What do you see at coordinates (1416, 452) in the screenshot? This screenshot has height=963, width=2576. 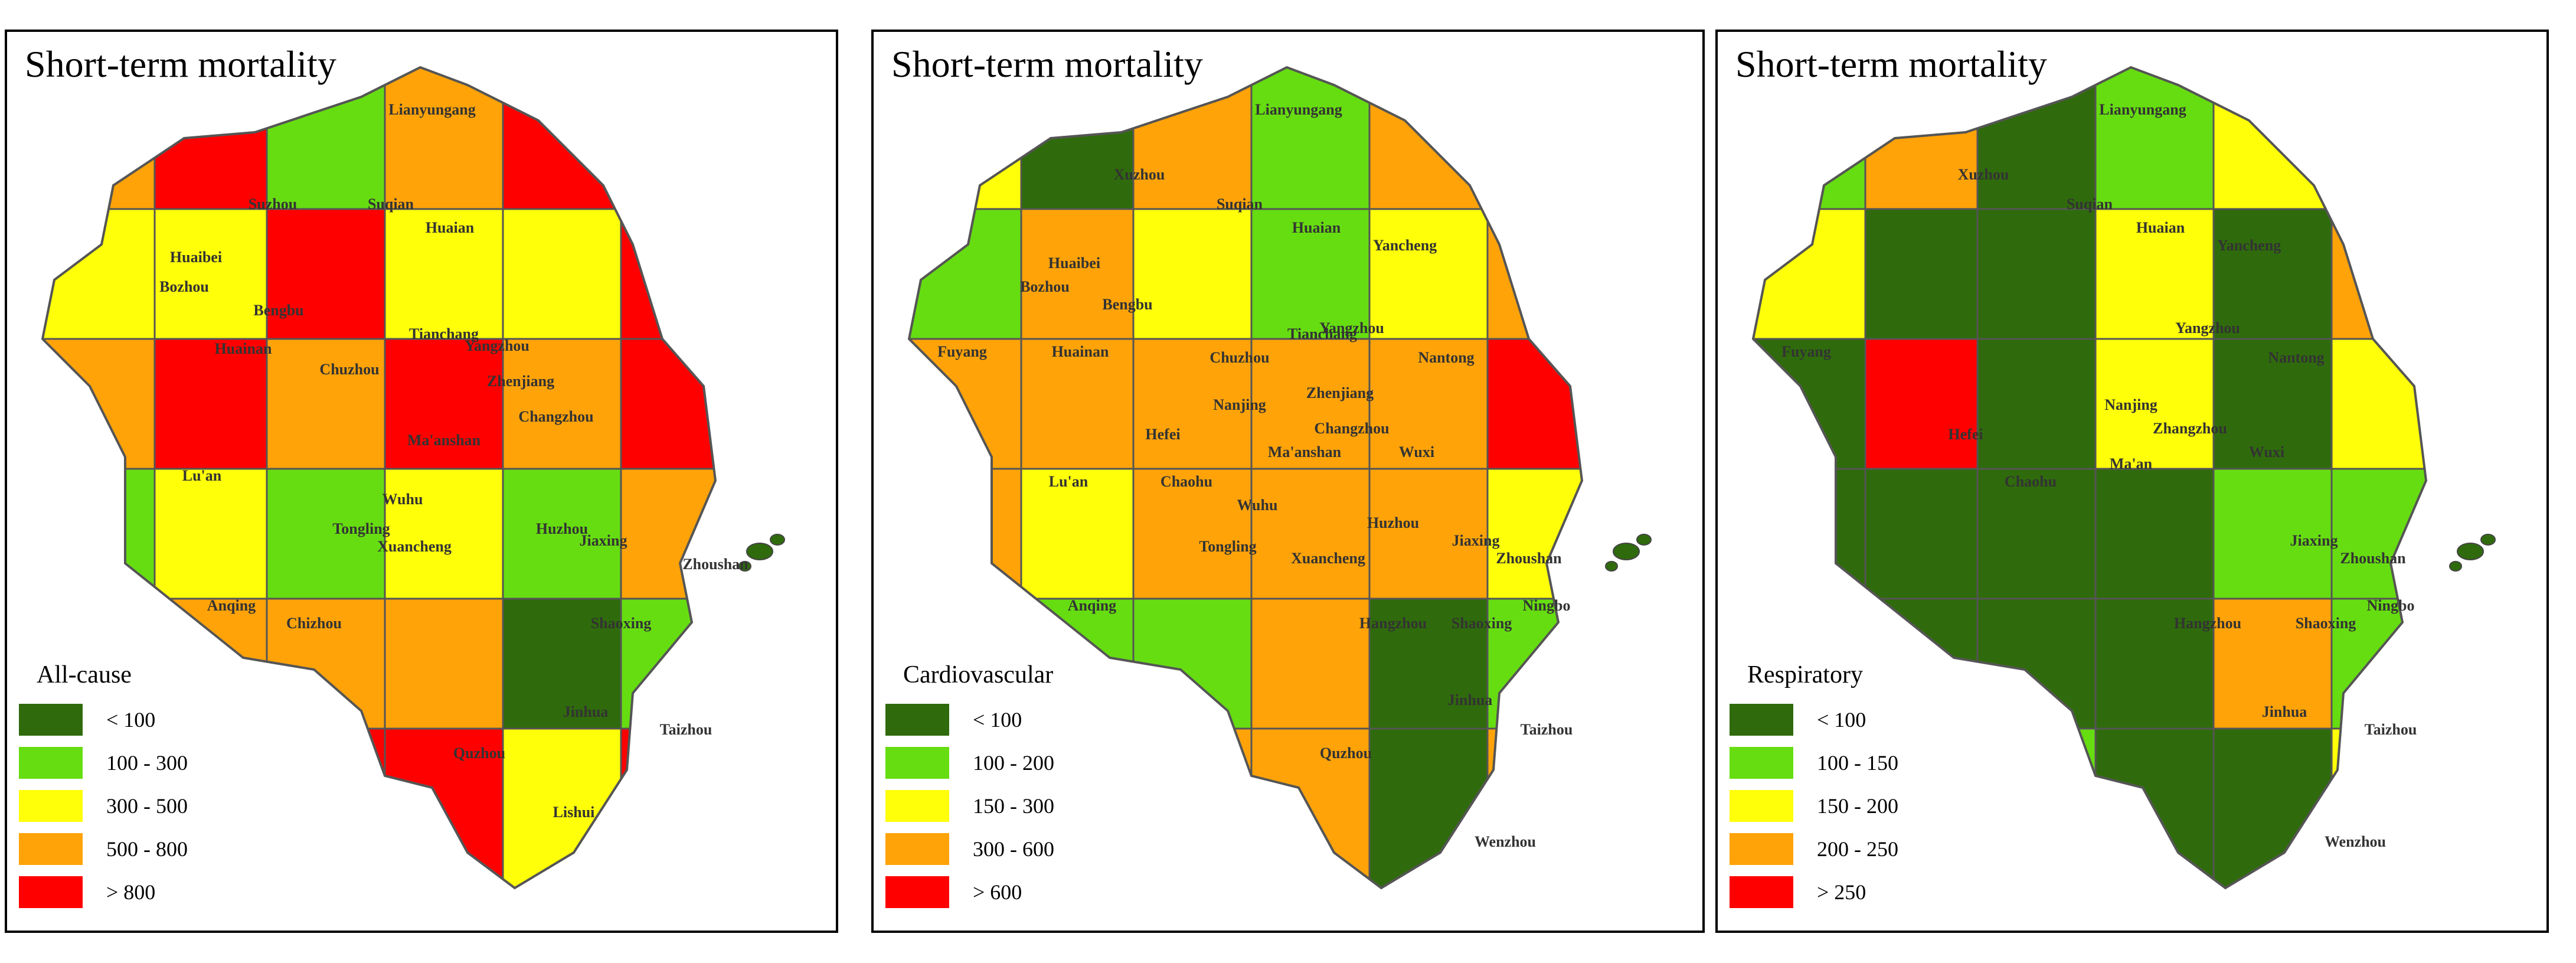 I see `city-label: Wuxi` at bounding box center [1416, 452].